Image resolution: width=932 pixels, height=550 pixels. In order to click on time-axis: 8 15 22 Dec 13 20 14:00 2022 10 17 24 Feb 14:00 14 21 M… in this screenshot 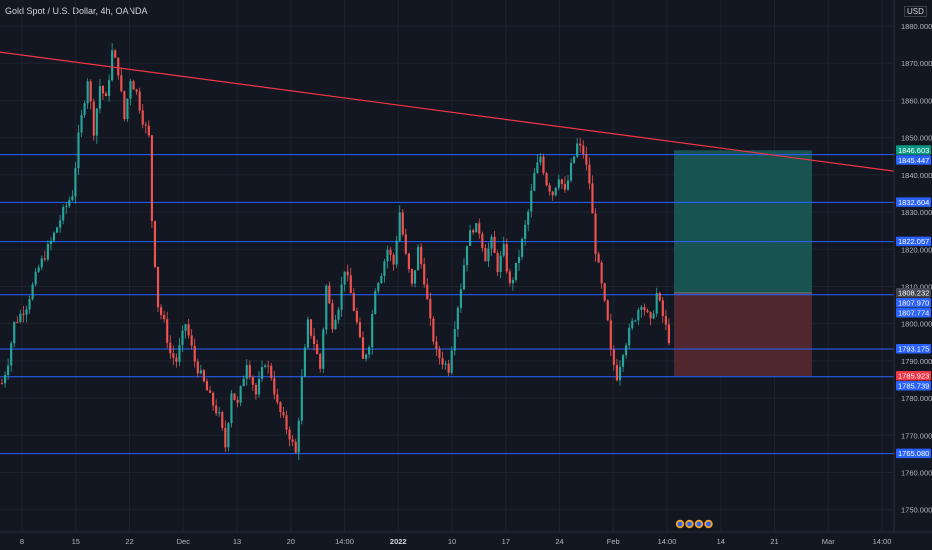, I will do `click(455, 541)`.